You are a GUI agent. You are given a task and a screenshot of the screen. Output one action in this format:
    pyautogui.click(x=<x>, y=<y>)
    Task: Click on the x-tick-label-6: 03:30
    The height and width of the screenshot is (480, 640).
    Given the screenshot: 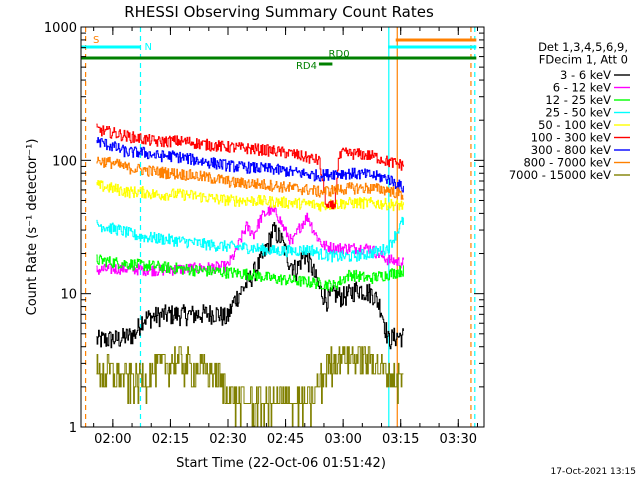 What is the action you would take?
    pyautogui.click(x=458, y=439)
    